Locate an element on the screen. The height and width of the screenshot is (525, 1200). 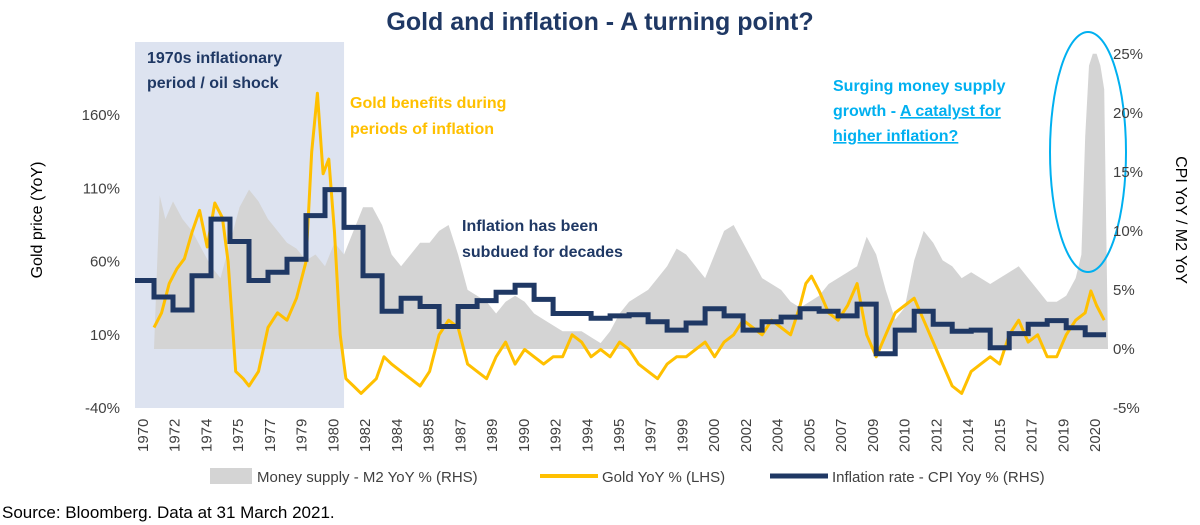
x-tick-label: 1974 is located at coordinates (206, 435).